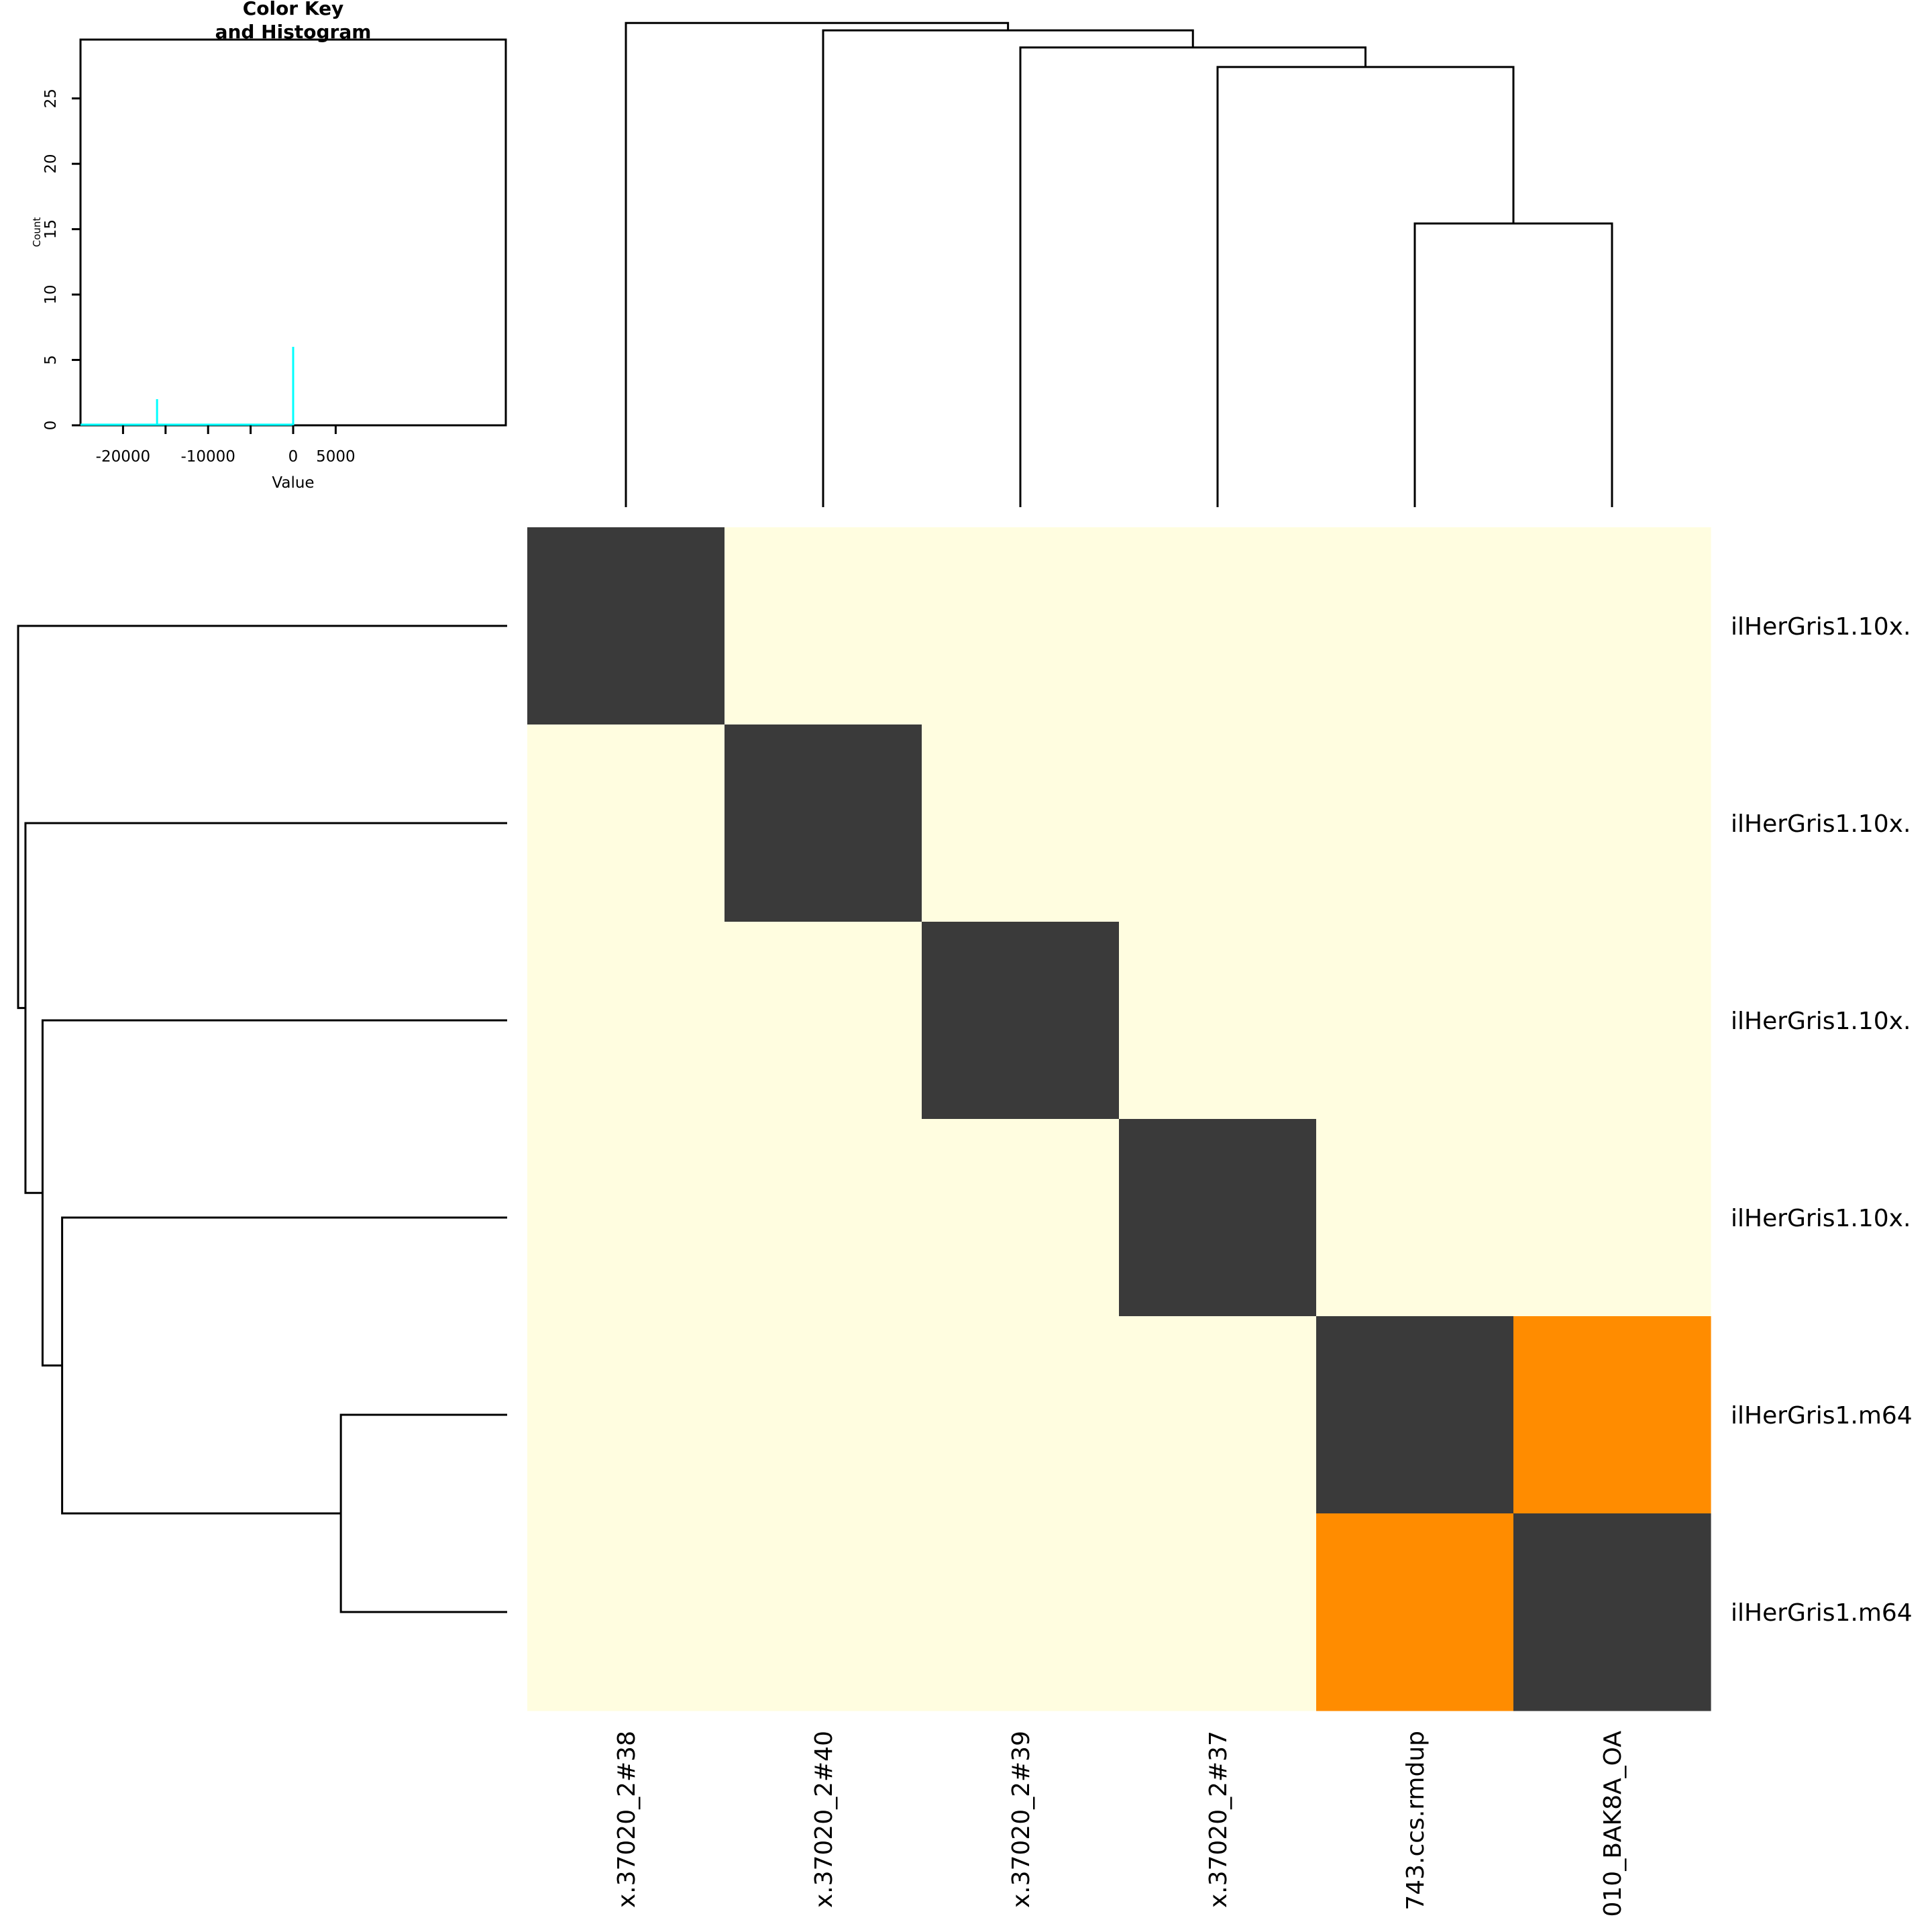  Describe the element at coordinates (1416, 1821) in the screenshot. I see `column-label: 743.ccs.rmdup` at that location.